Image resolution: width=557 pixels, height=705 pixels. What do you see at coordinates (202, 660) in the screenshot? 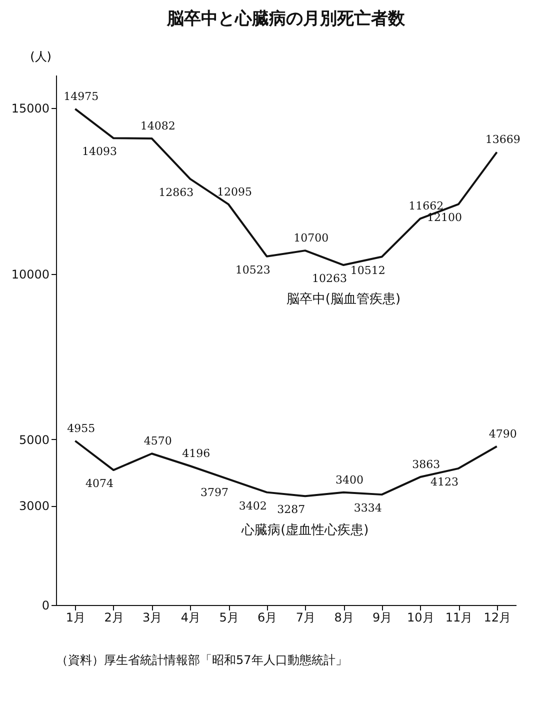
I see `text: （資料）厚生省統計情報部「昭和57年人口動態統計」` at bounding box center [202, 660].